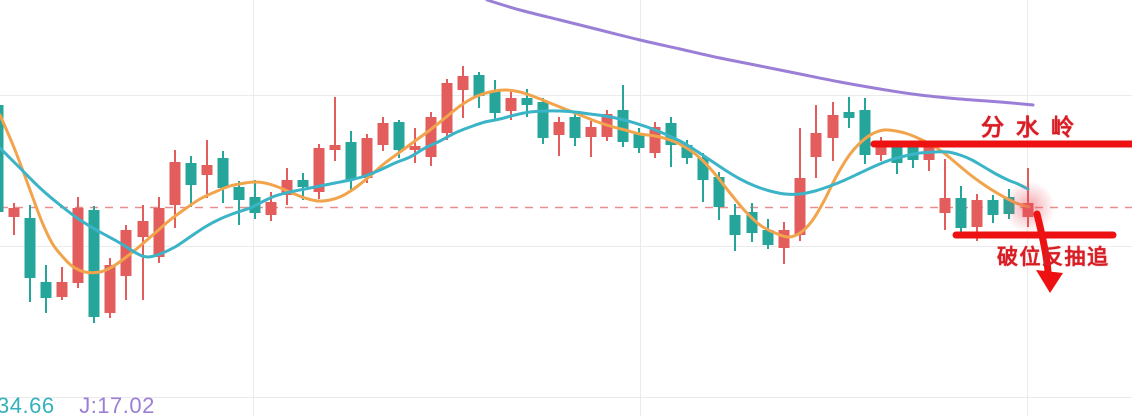  Describe the element at coordinates (760, 53) in the screenshot. I see `ma-long-purple-line` at that location.